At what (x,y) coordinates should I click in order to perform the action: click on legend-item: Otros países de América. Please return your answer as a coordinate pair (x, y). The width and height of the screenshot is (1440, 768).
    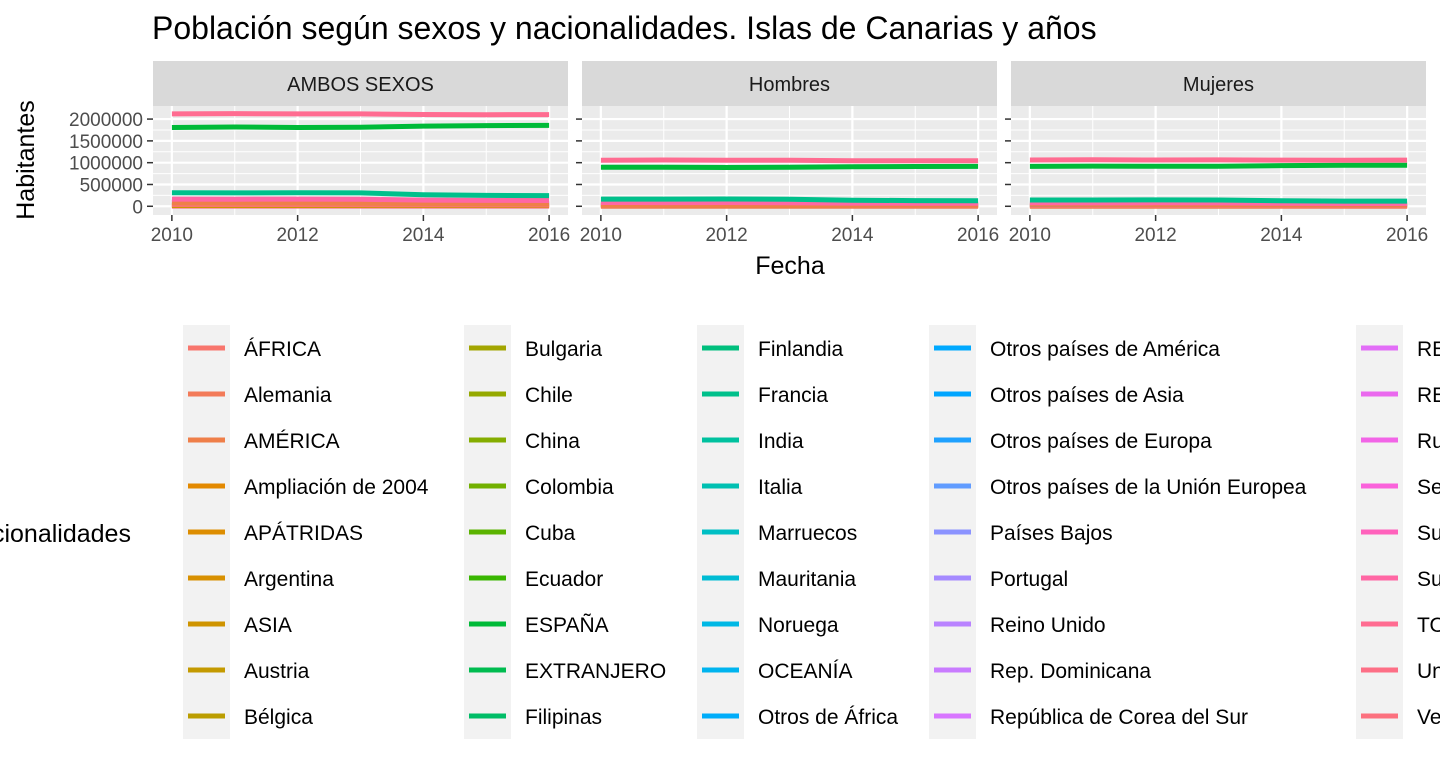
    Looking at the image, I should click on (1077, 349).